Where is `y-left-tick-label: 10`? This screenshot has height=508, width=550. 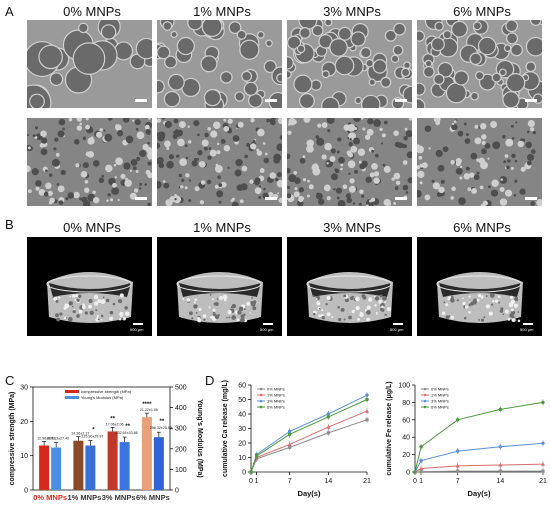 y-left-tick-label: 10 is located at coordinates (24, 456).